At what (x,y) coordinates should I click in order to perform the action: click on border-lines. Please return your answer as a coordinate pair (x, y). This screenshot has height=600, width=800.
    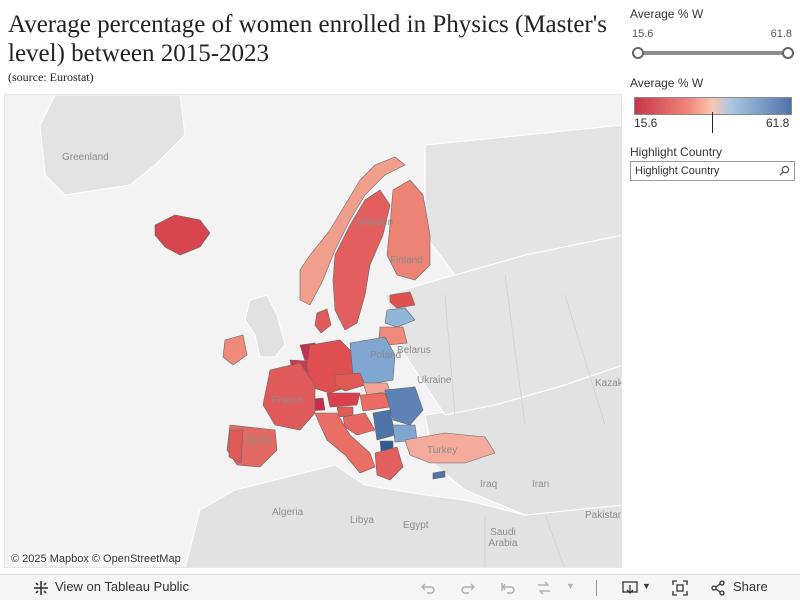
    Looking at the image, I should click on (525, 420).